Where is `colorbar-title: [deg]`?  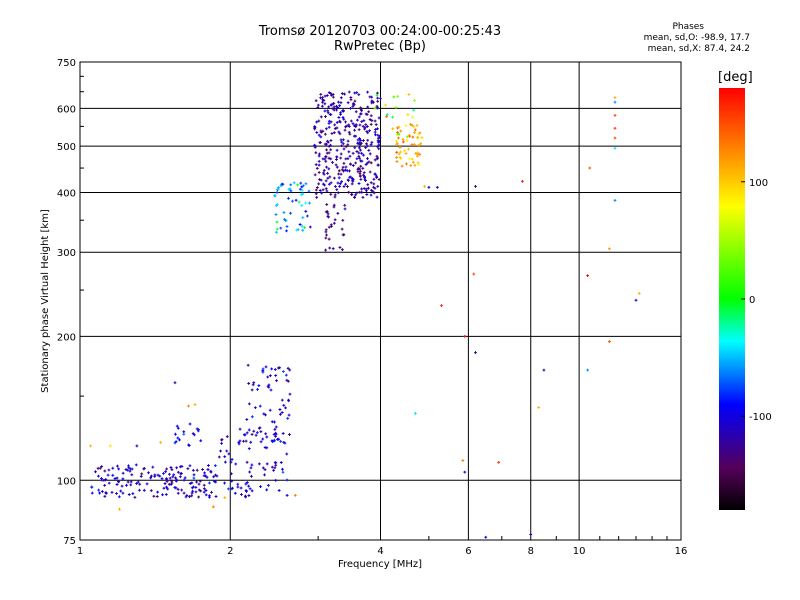
colorbar-title: [deg] is located at coordinates (735, 77).